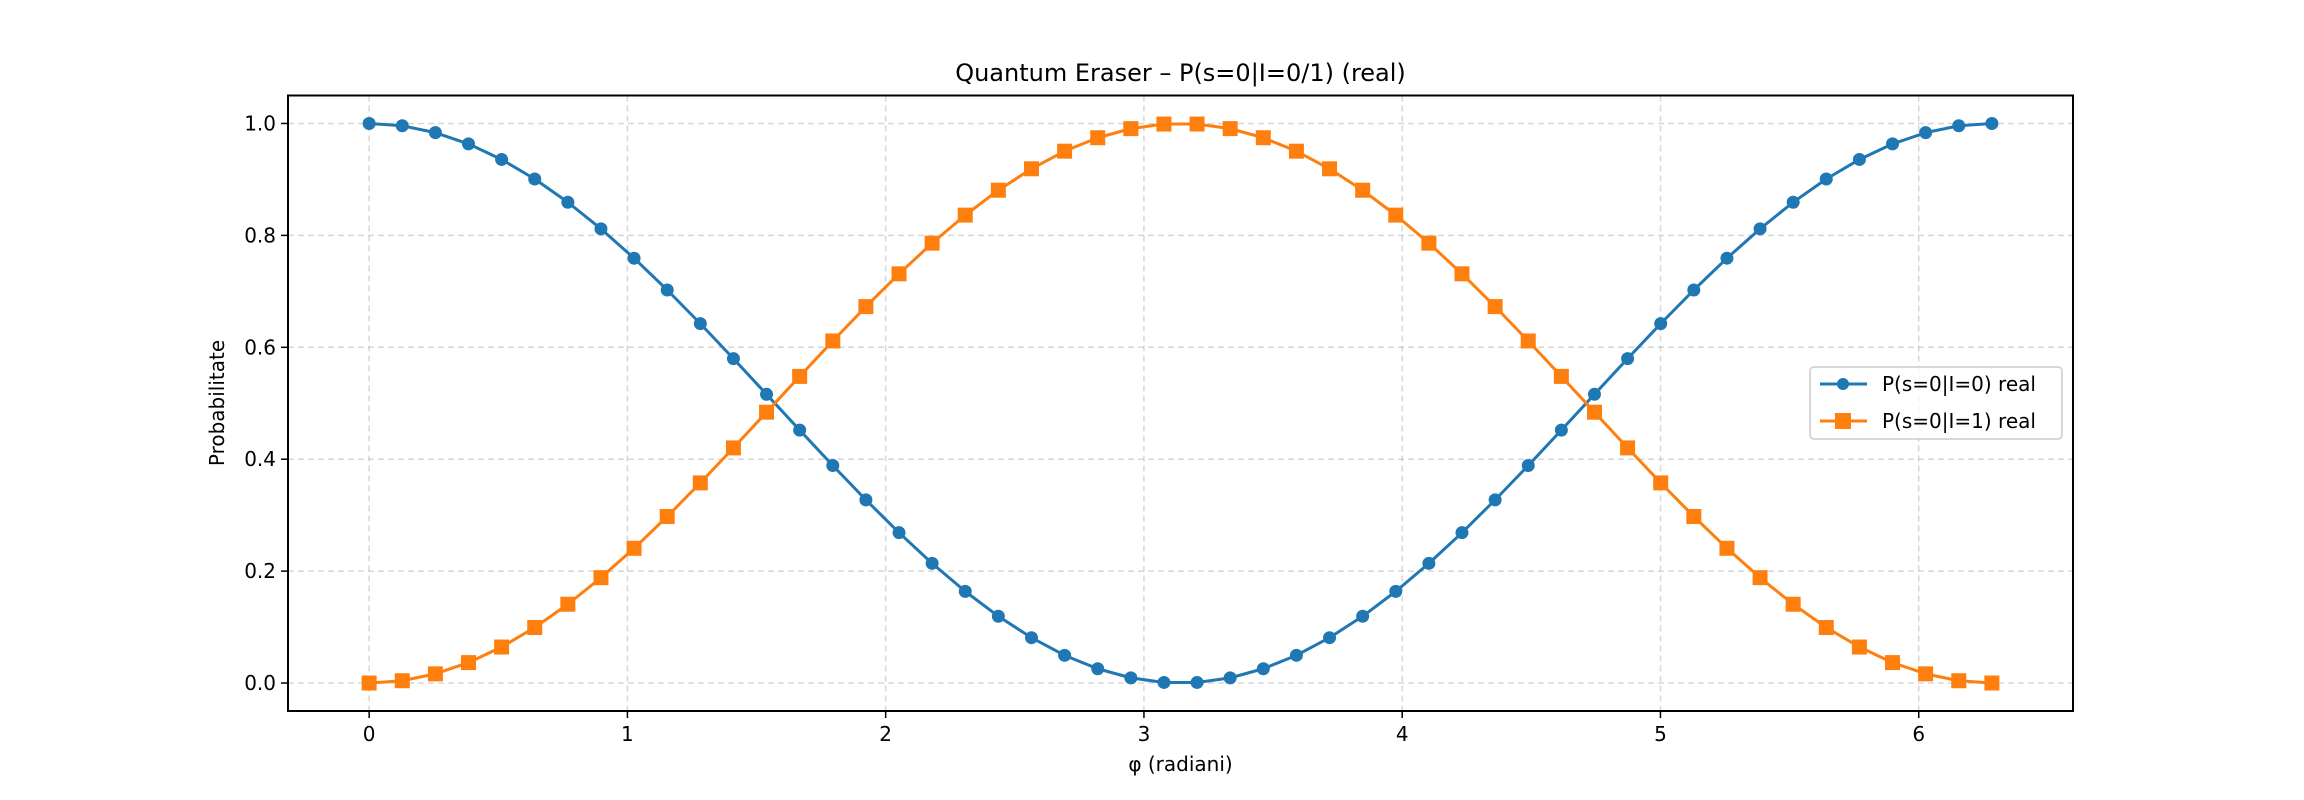 This screenshot has width=2304, height=800. I want to click on legend-label-series-0: P(s=0|I=0) real, so click(1959, 384).